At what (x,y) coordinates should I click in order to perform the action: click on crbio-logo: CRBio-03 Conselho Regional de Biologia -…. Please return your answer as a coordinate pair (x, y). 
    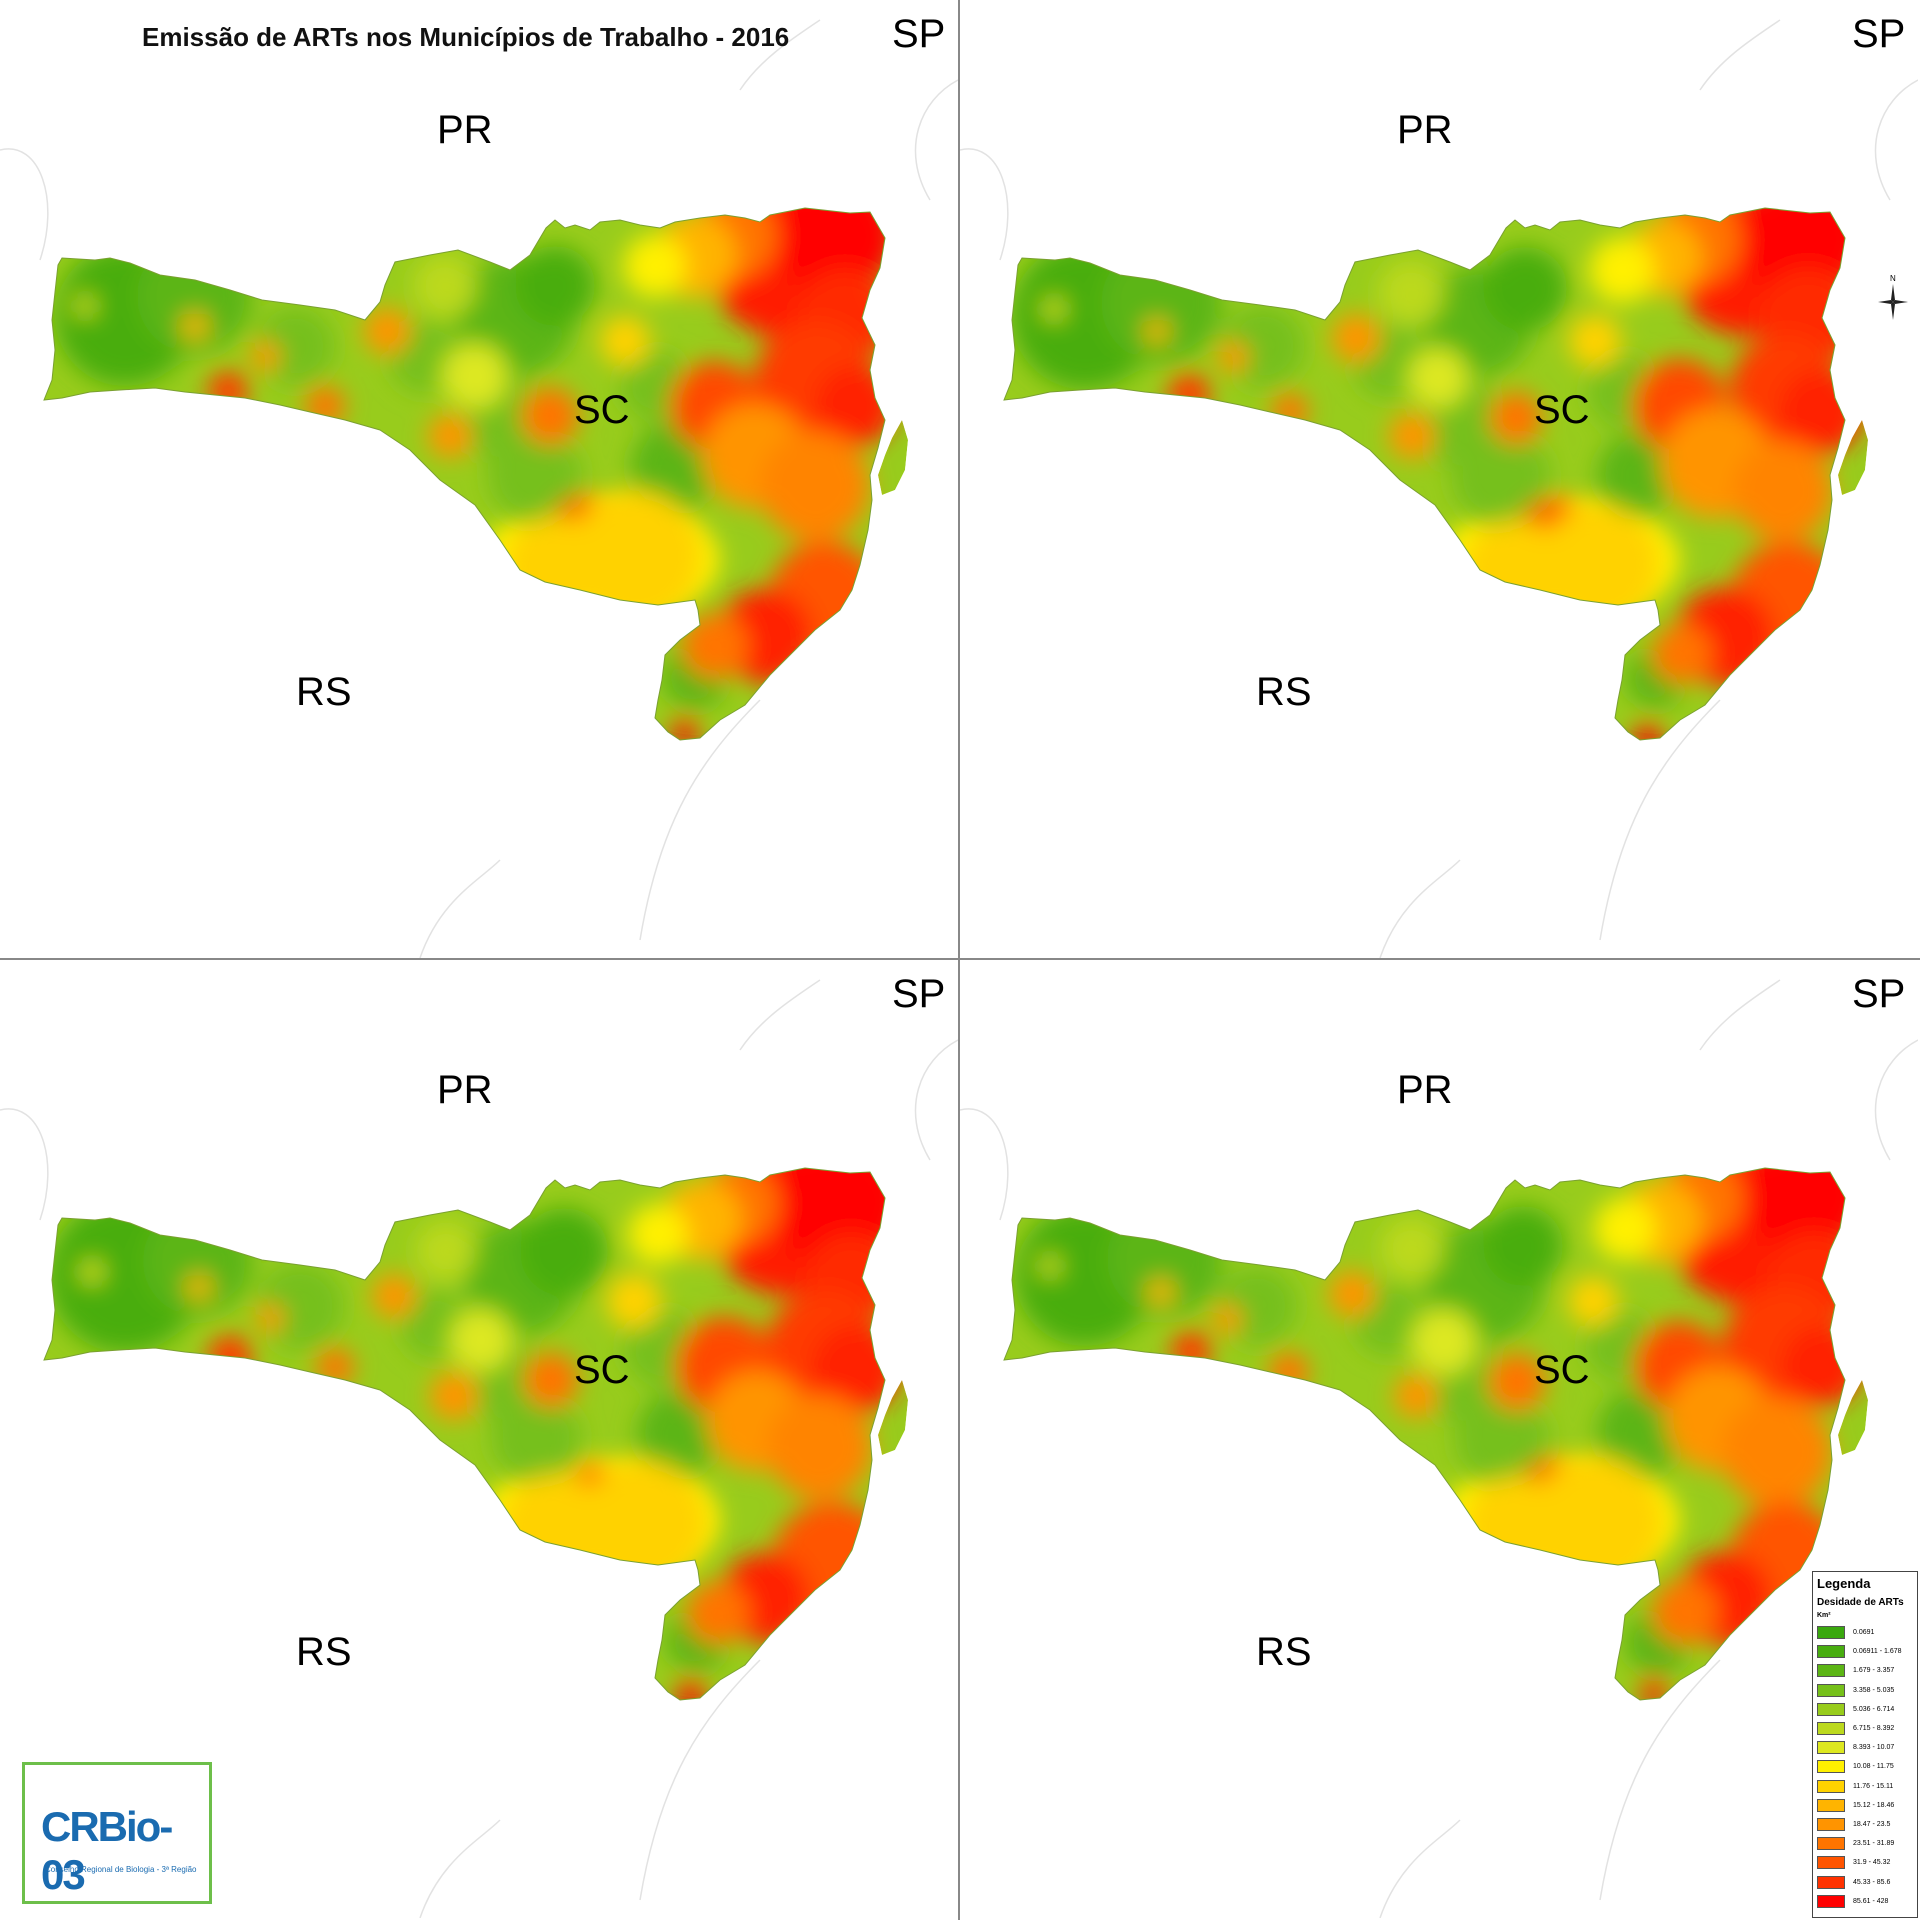
    Looking at the image, I should click on (117, 1833).